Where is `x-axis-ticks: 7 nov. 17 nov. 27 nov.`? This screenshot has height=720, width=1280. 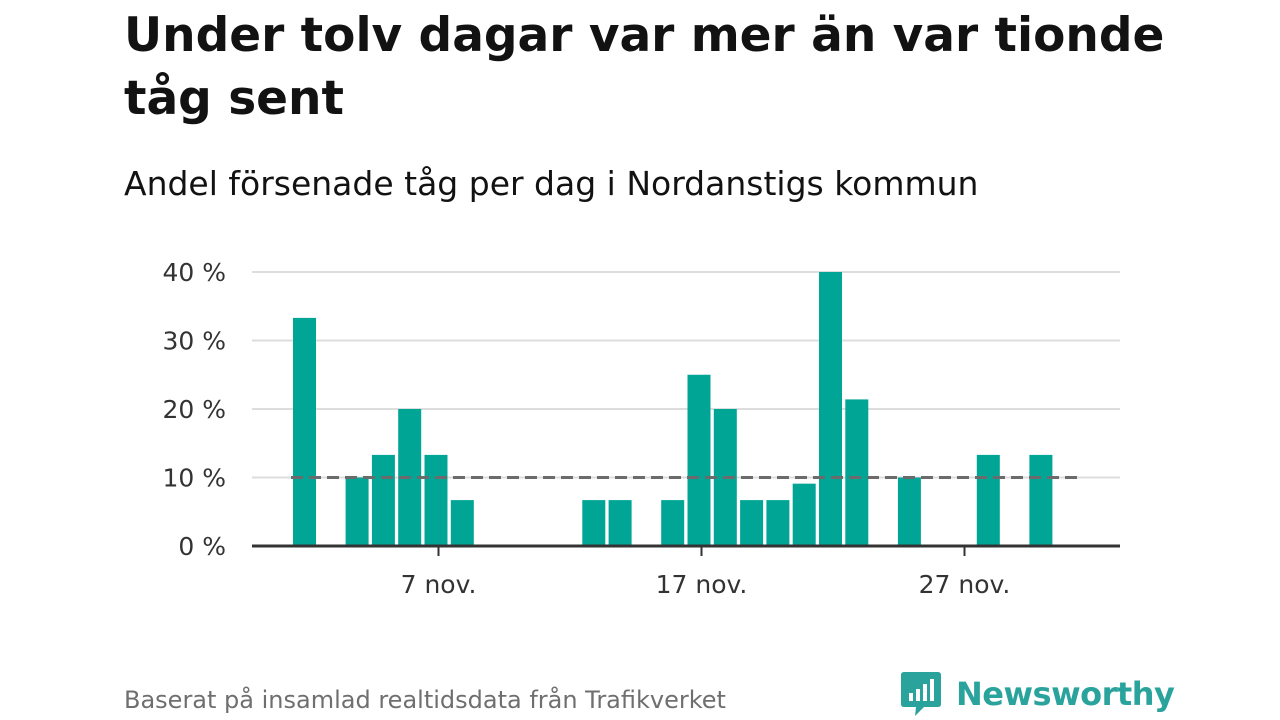
x-axis-ticks: 7 nov. 17 nov. 27 nov. is located at coordinates (706, 572).